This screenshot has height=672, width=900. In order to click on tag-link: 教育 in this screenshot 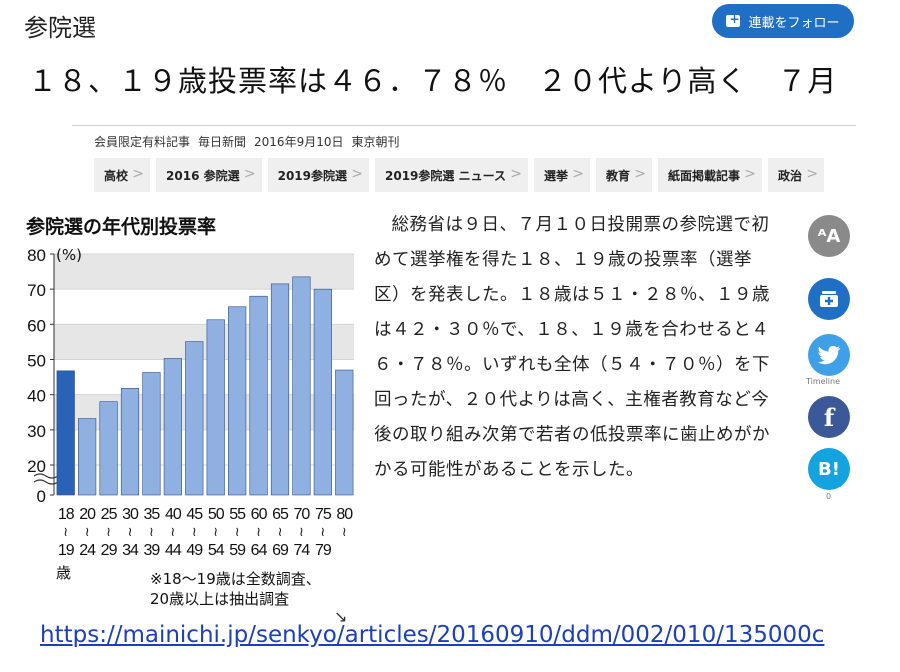, I will do `click(624, 175)`.